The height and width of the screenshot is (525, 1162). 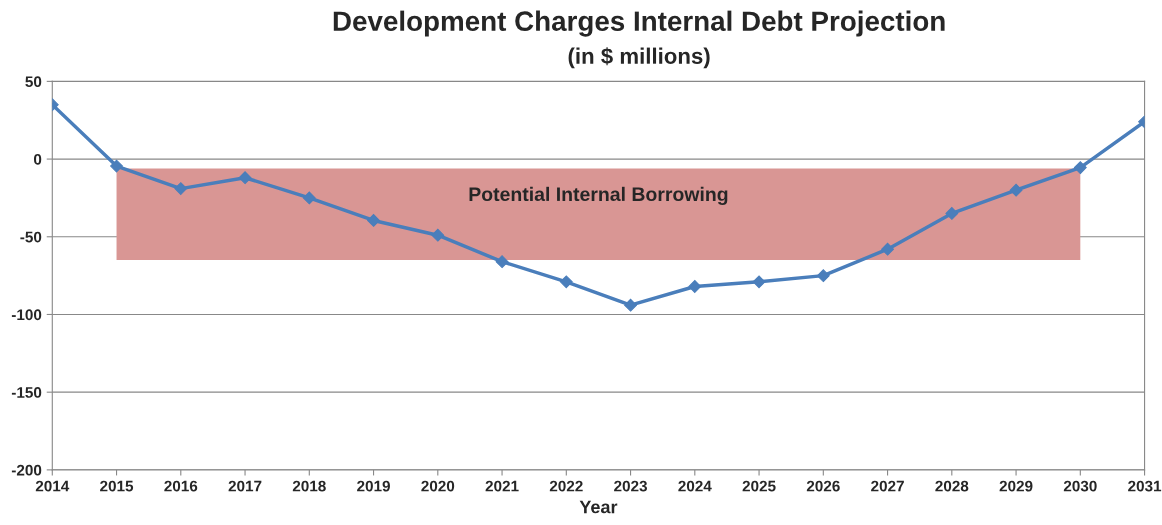 I want to click on x-axis-title: Year, so click(x=598, y=507).